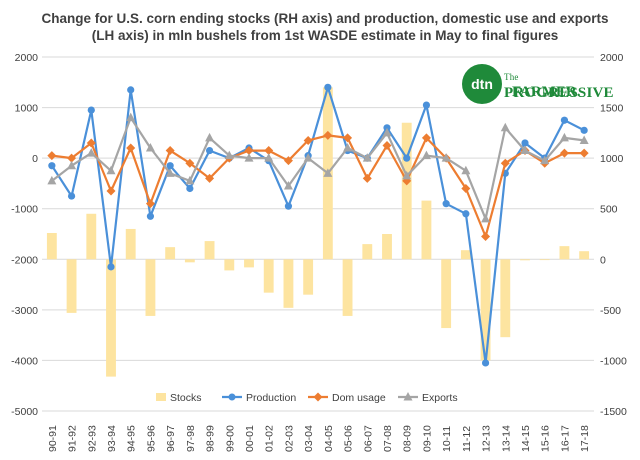  I want to click on legend-dom_usage-label: Dom usage, so click(359, 398).